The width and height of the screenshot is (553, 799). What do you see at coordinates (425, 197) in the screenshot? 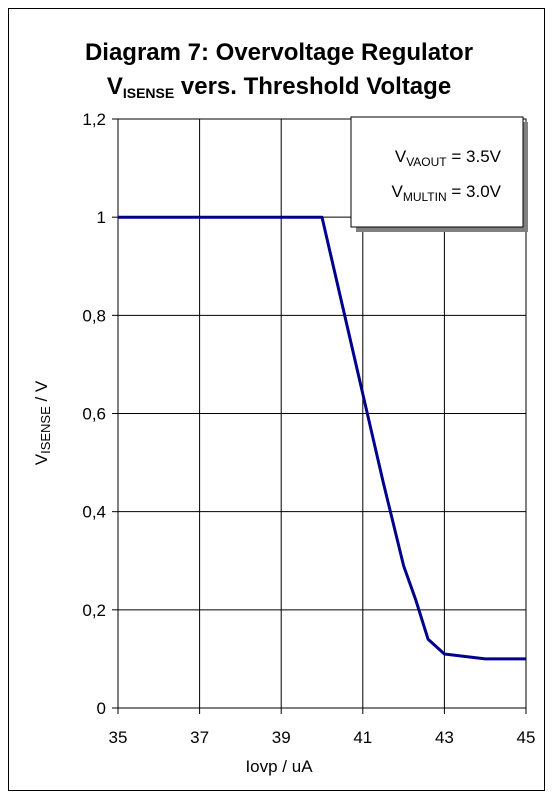
I see `annotation-multin-subscript: MULTIN` at bounding box center [425, 197].